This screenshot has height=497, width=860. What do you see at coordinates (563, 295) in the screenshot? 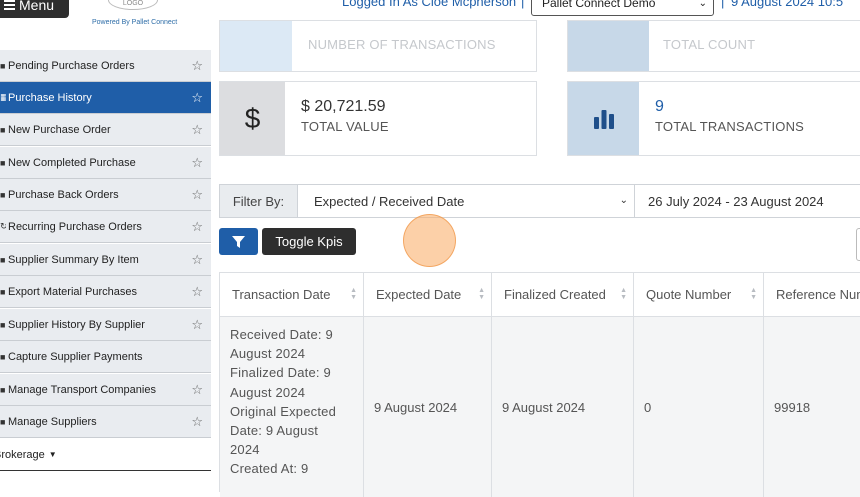
I see `column-header-finalized-created: Finalized Created ▲ ▼` at bounding box center [563, 295].